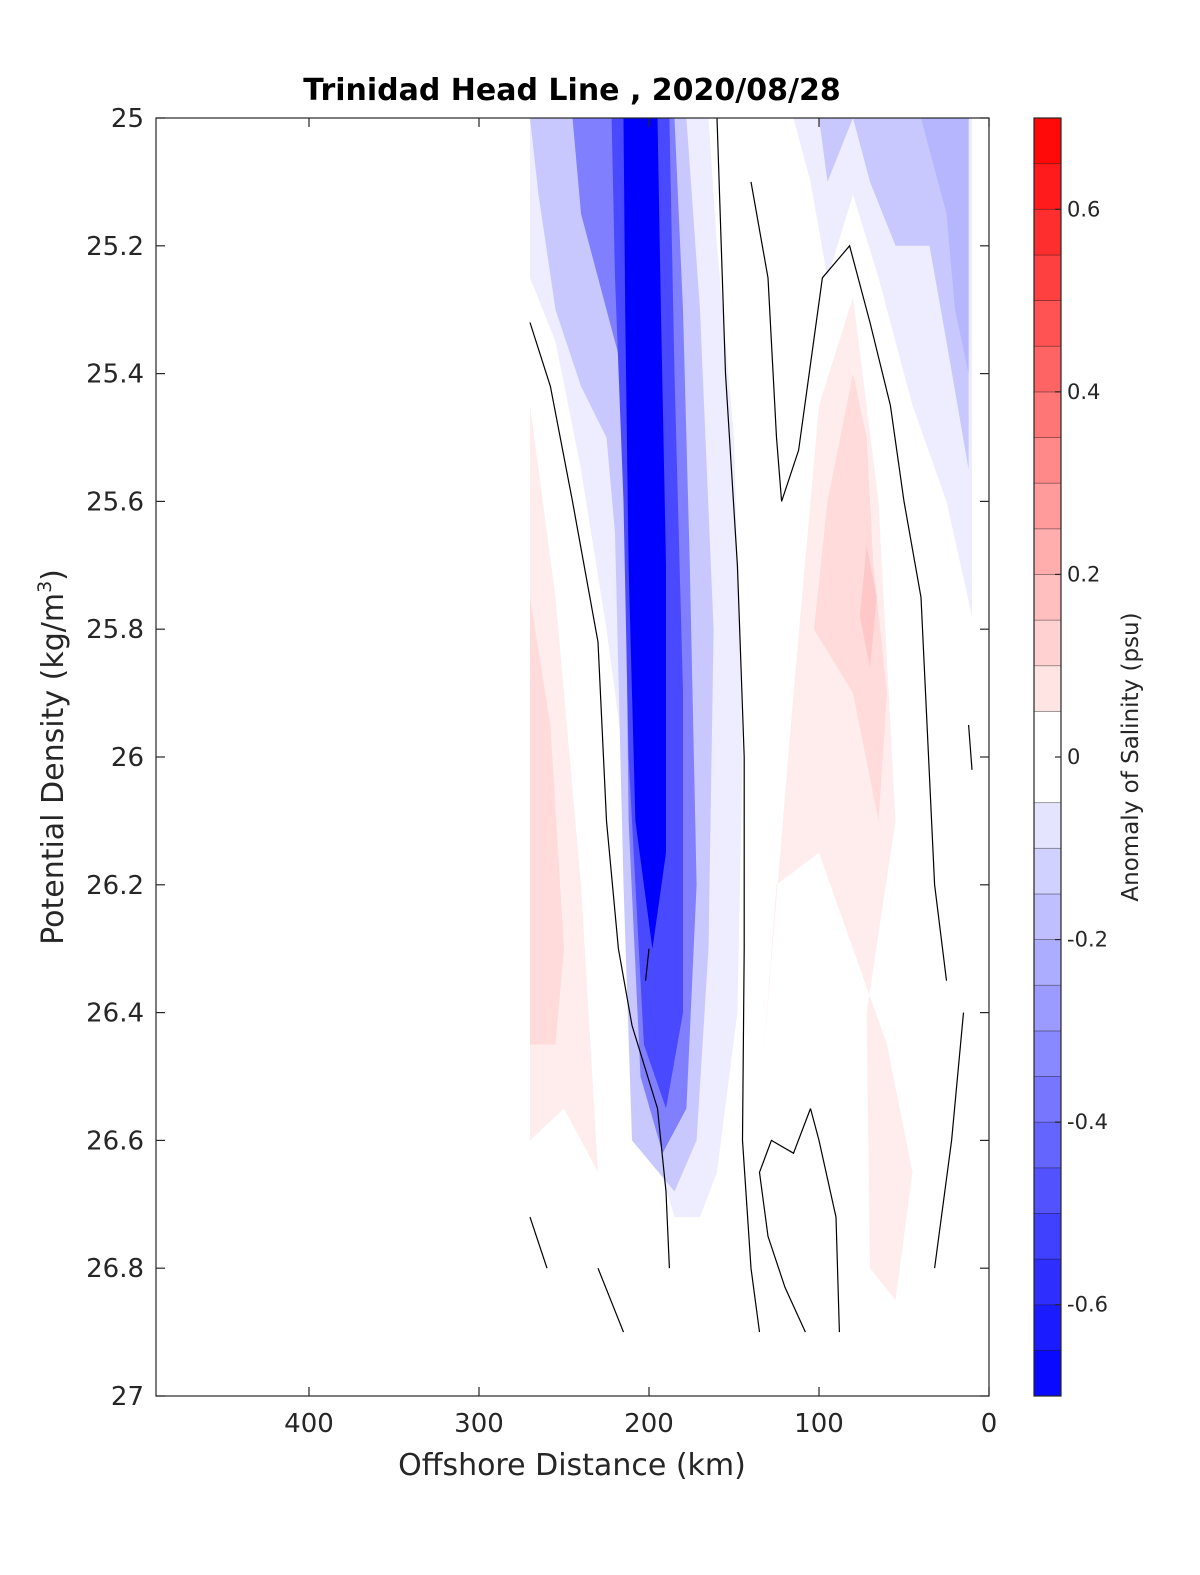 Image resolution: width=1200 pixels, height=1575 pixels. Describe the element at coordinates (115, 1014) in the screenshot. I see `y-tick-label: 26.4` at that location.